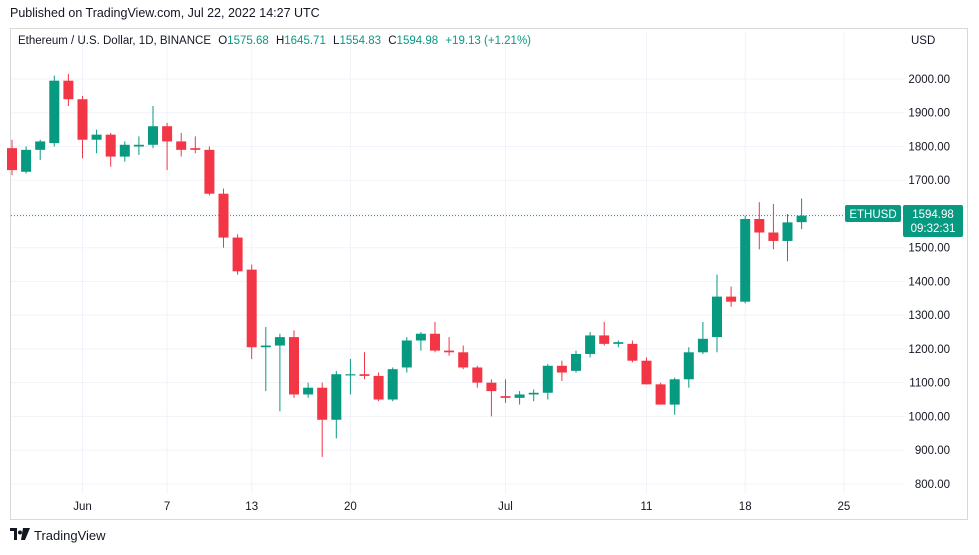 The height and width of the screenshot is (555, 979). Describe the element at coordinates (929, 181) in the screenshot. I see `y-tick-label: 1700.00` at that location.